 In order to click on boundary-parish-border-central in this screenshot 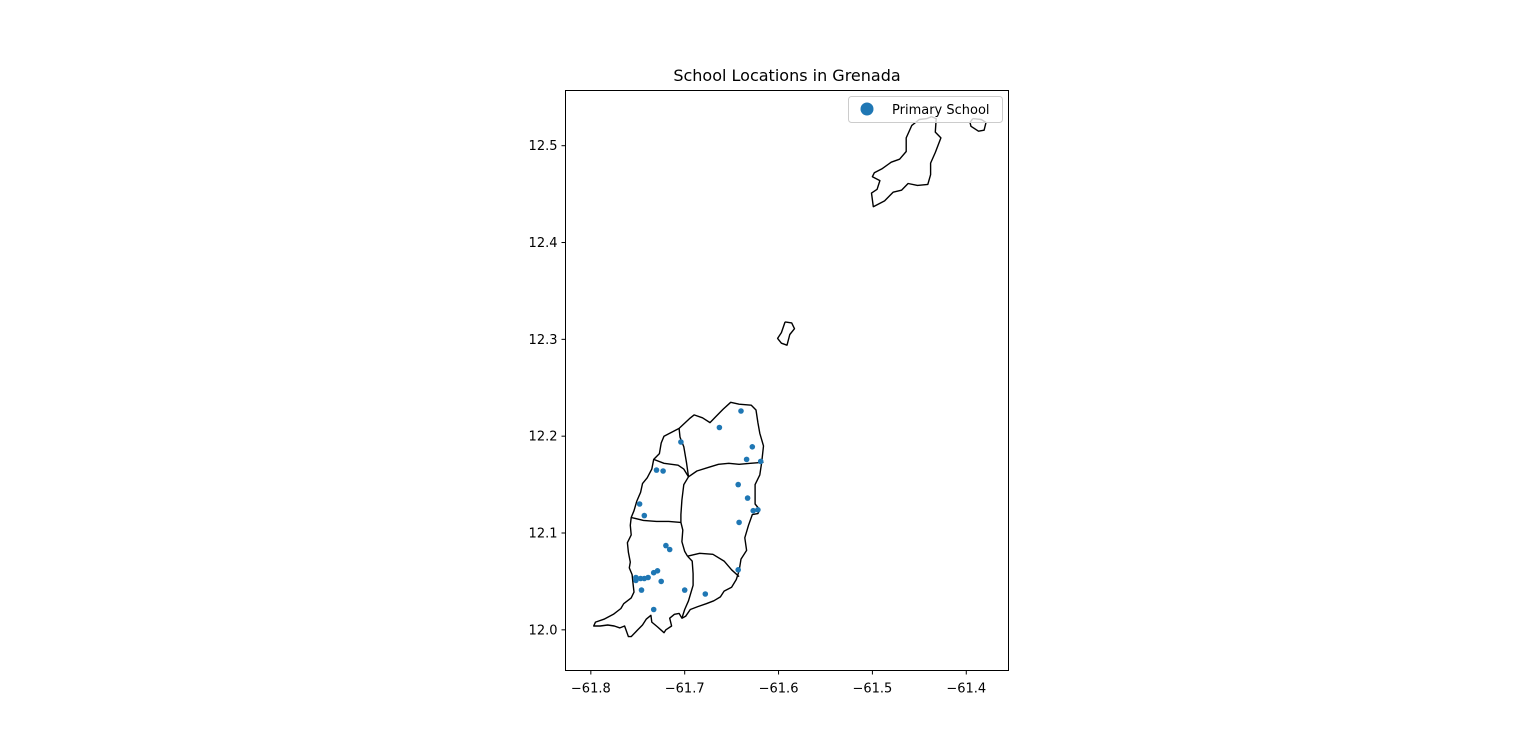, I will do `click(685, 499)`.